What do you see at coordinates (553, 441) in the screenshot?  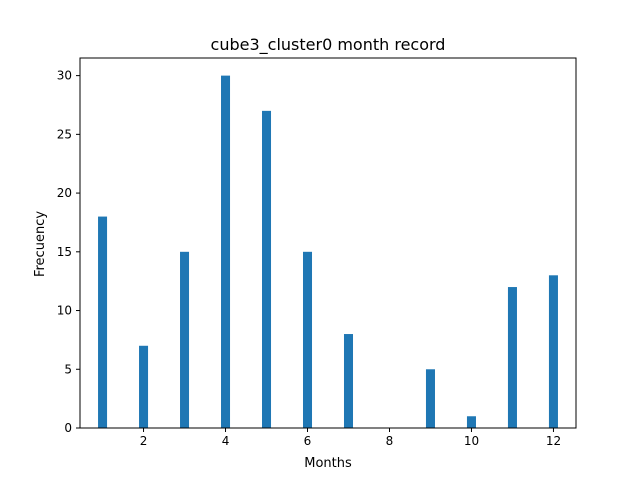 I see `x-tick-label: 12` at bounding box center [553, 441].